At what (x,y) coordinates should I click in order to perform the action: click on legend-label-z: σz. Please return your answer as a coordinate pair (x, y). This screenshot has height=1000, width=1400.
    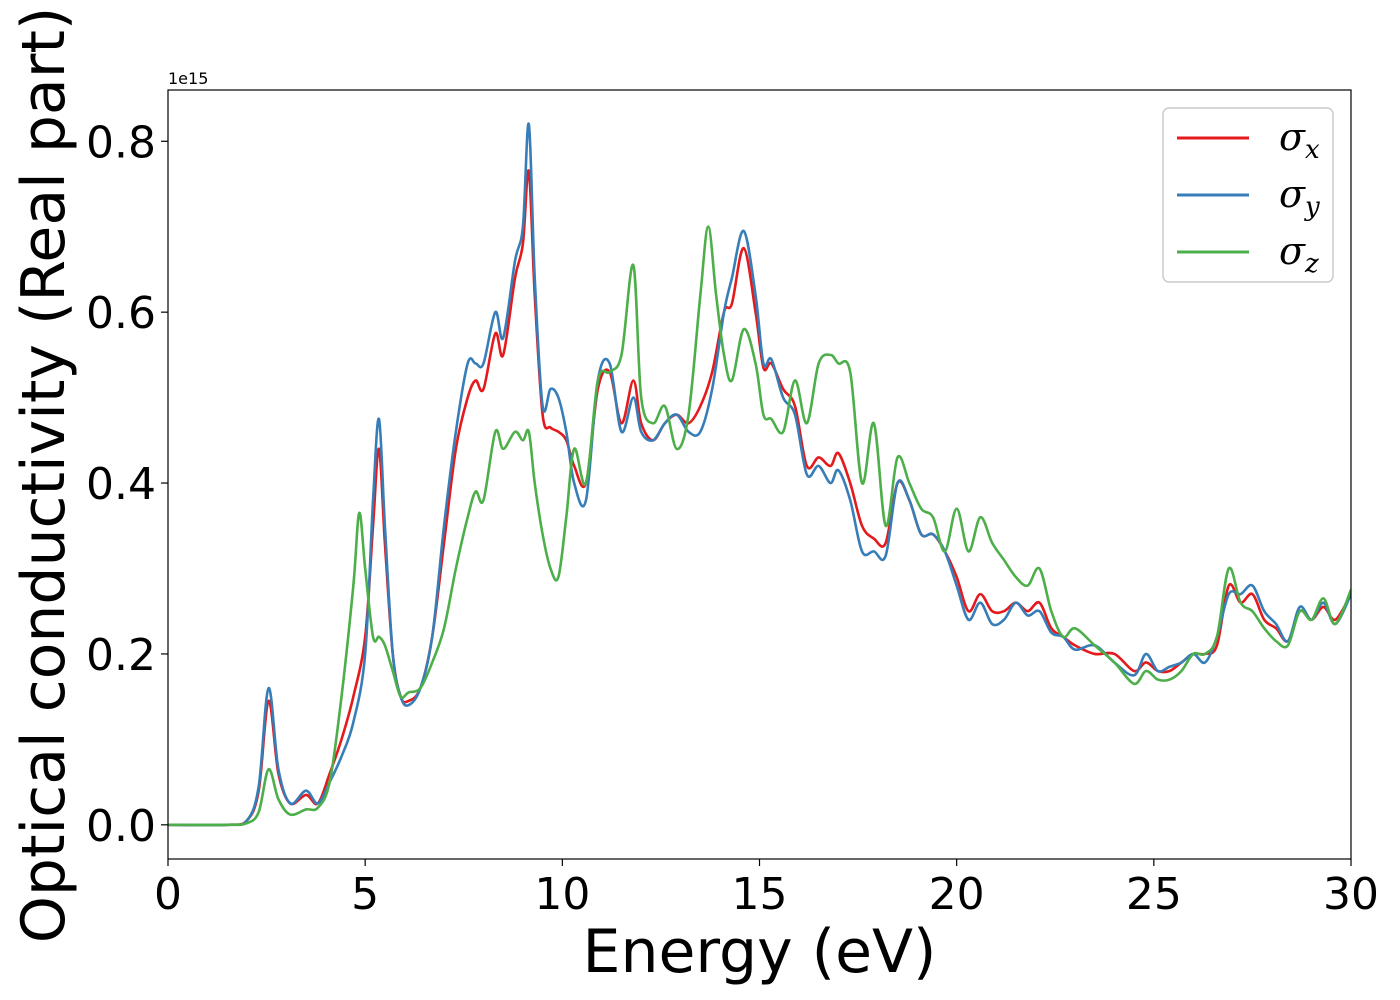
    Looking at the image, I should click on (1299, 254).